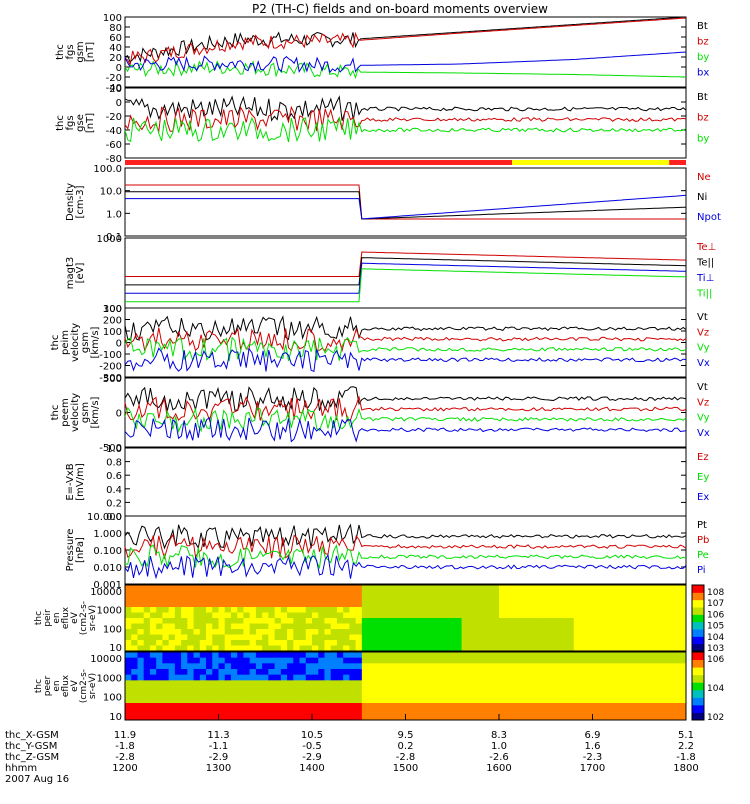 The width and height of the screenshot is (750, 804). Describe the element at coordinates (715, 638) in the screenshot. I see `colorbar-label: 104` at that location.